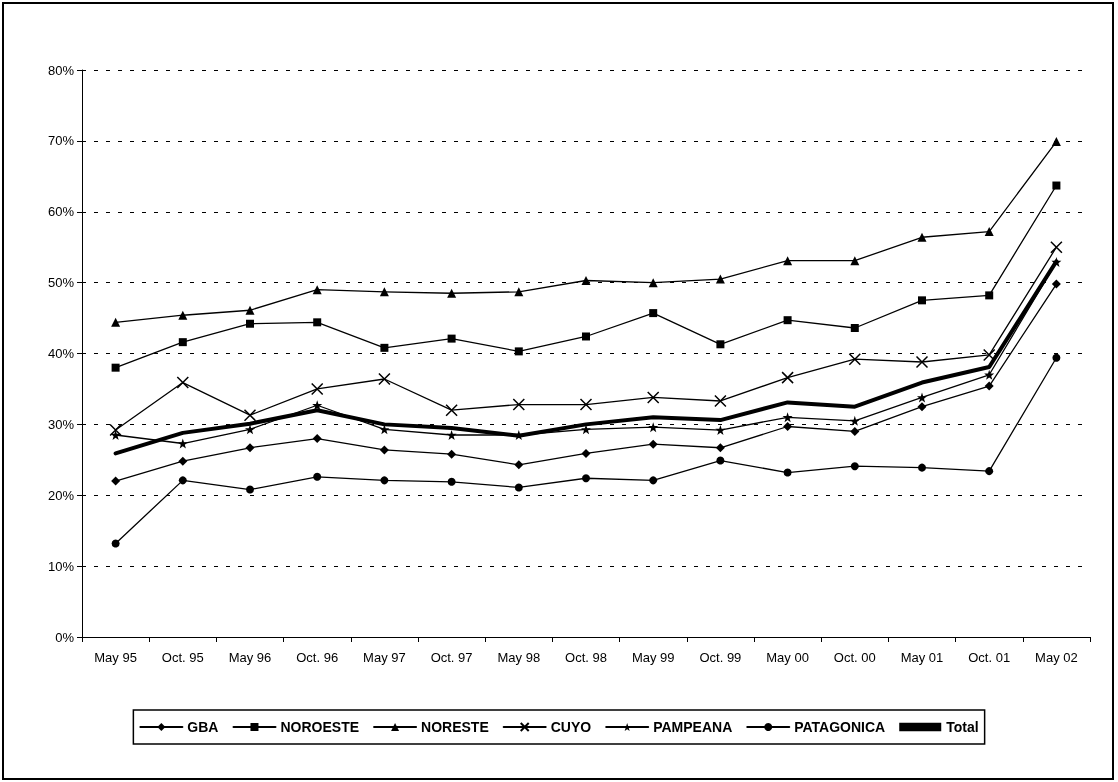 The width and height of the screenshot is (1118, 782). Describe the element at coordinates (317, 657) in the screenshot. I see `x-tick-label: Oct. 96` at that location.